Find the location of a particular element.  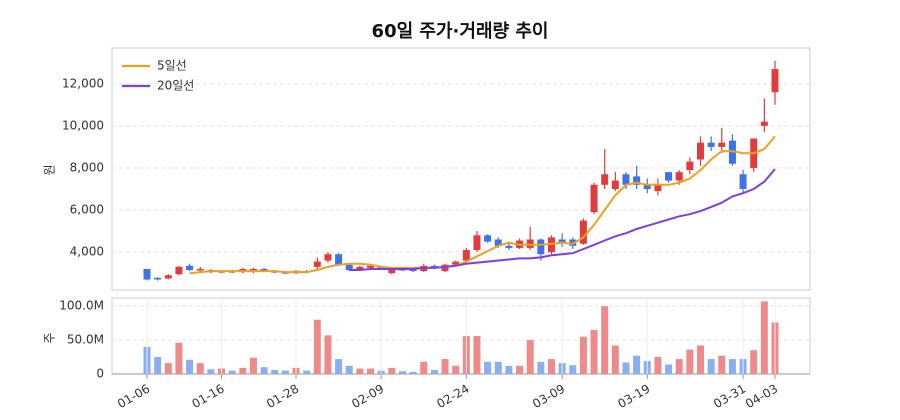

y-tick-label: 8,000 is located at coordinates (87, 167).